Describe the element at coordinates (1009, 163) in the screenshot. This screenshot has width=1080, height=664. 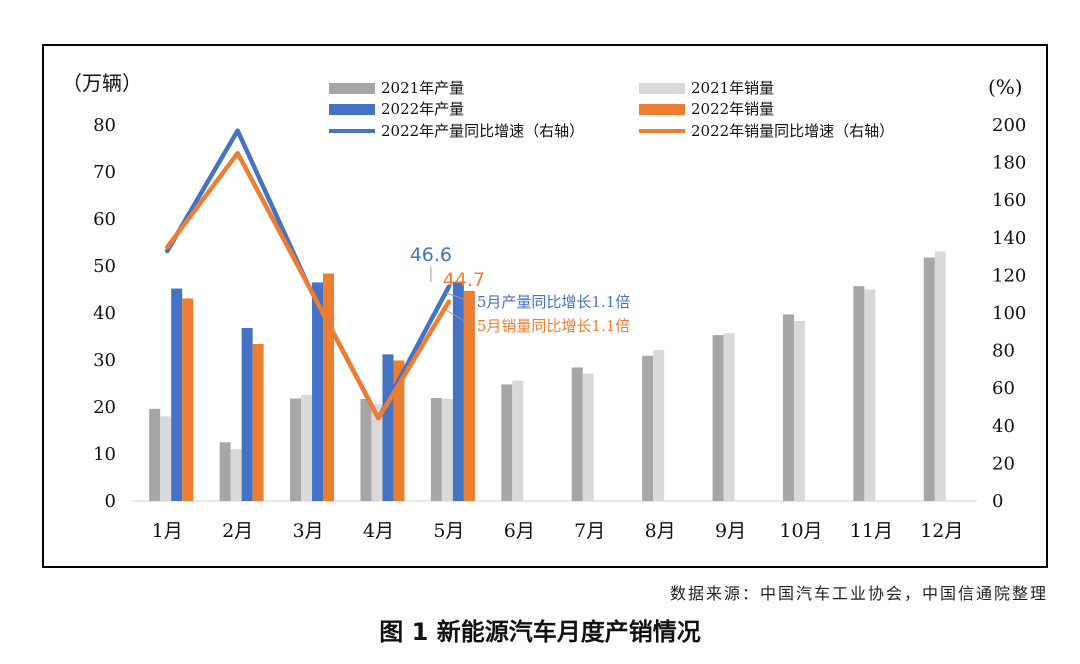
I see `y-right-tick-label: 180` at that location.